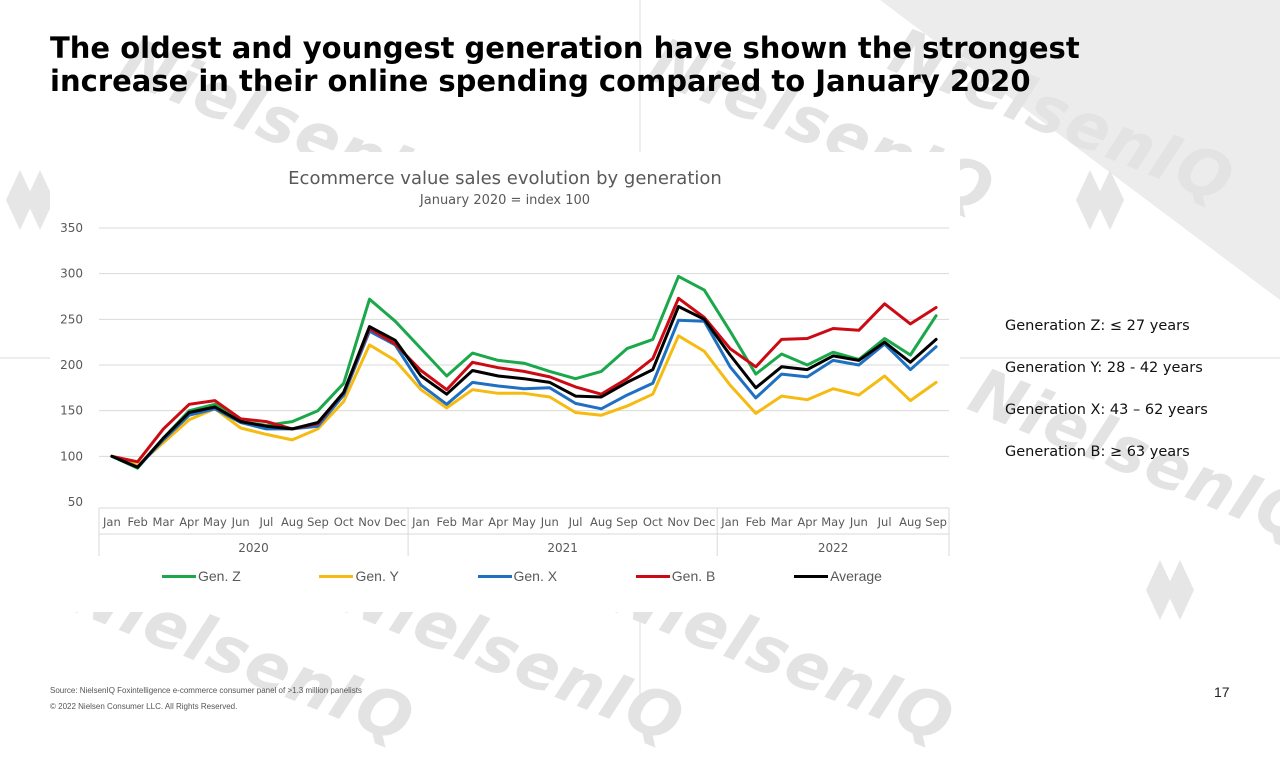 Image resolution: width=1280 pixels, height=760 pixels. I want to click on page-number: 17, so click(1222, 692).